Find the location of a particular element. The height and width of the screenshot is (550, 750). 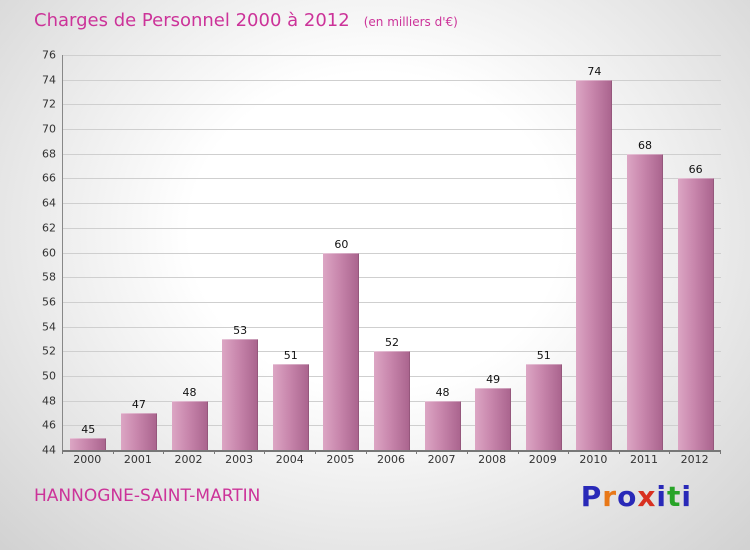

bar-slot: 66 is located at coordinates (695, 252).